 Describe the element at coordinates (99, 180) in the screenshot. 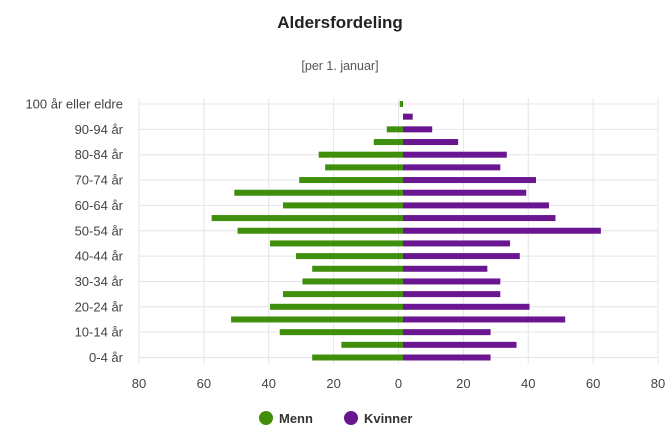

I see `y-tick-label: 70-74 år` at that location.